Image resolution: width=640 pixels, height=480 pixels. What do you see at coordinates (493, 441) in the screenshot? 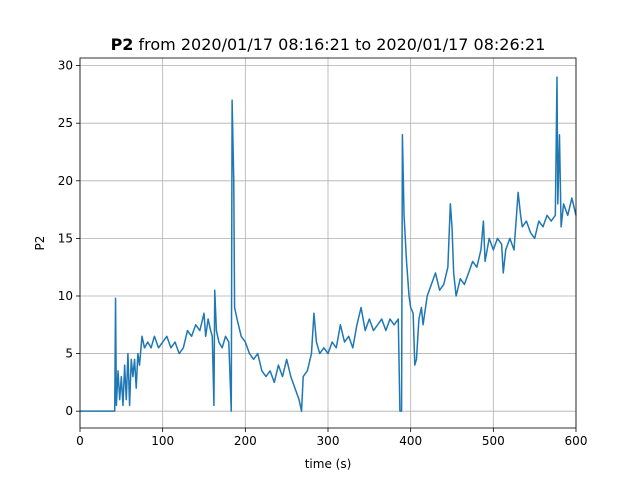
I see `x-tick-label: 500` at bounding box center [493, 441].